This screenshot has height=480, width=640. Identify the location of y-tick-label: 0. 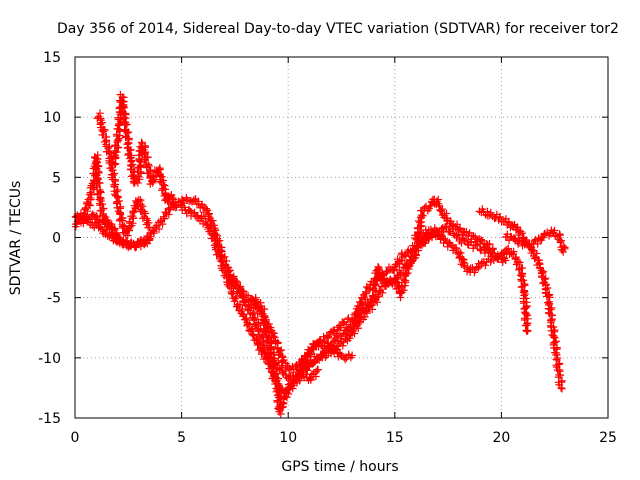
(56, 239).